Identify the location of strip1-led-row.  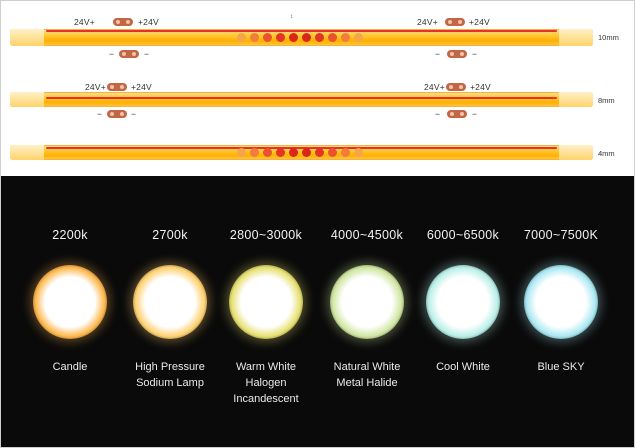
(300, 37).